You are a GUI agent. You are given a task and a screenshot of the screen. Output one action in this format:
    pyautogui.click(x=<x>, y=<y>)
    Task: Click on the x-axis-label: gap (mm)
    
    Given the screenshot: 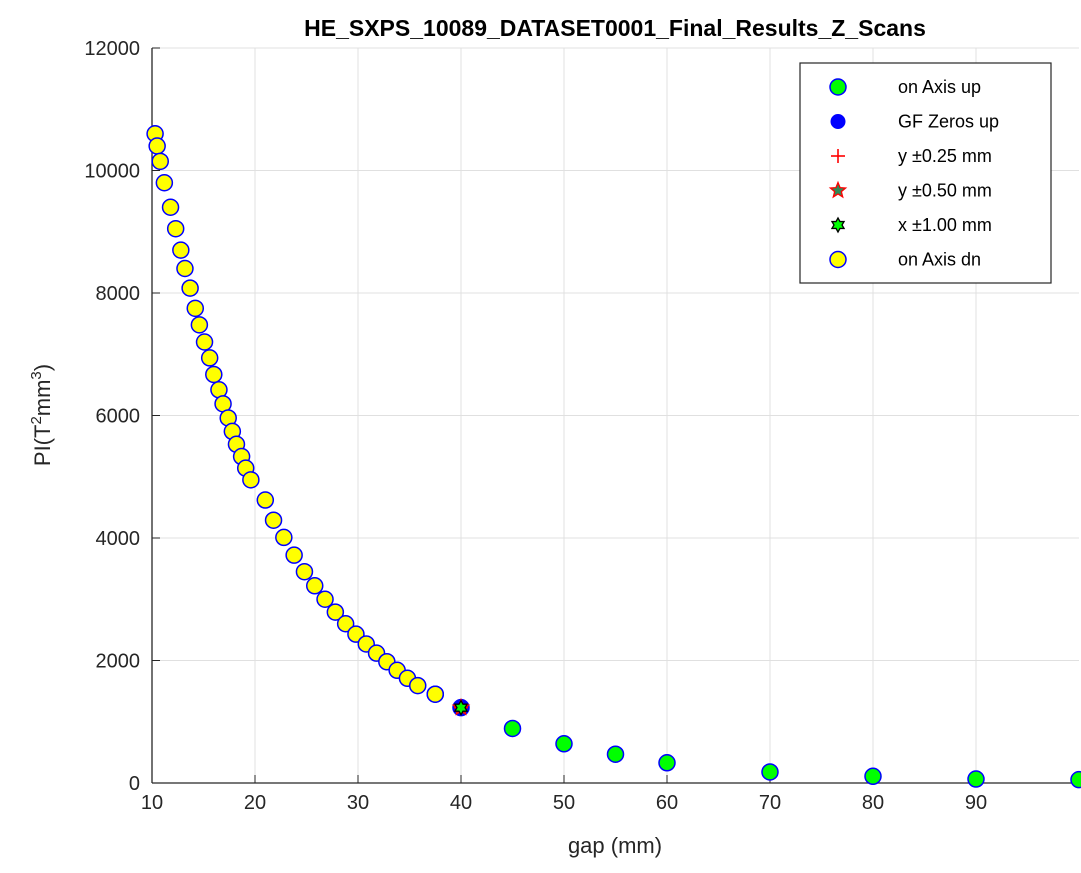 What is the action you would take?
    pyautogui.click(x=615, y=845)
    